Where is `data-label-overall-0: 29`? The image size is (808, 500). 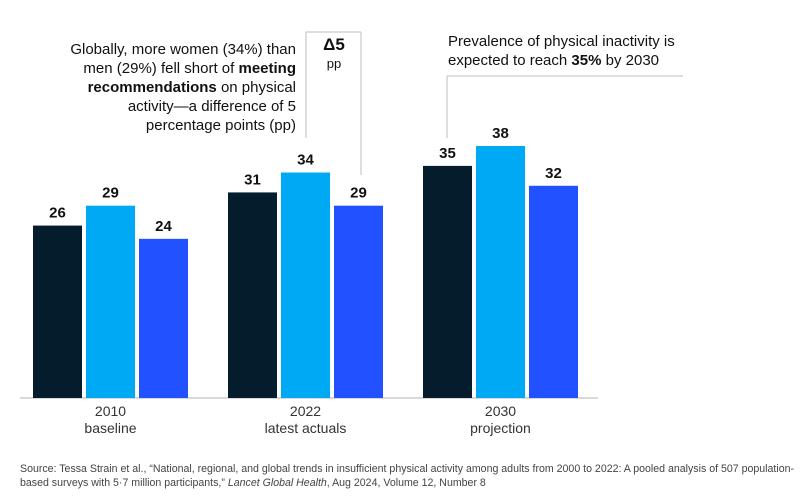 data-label-overall-0: 29 is located at coordinates (110, 193).